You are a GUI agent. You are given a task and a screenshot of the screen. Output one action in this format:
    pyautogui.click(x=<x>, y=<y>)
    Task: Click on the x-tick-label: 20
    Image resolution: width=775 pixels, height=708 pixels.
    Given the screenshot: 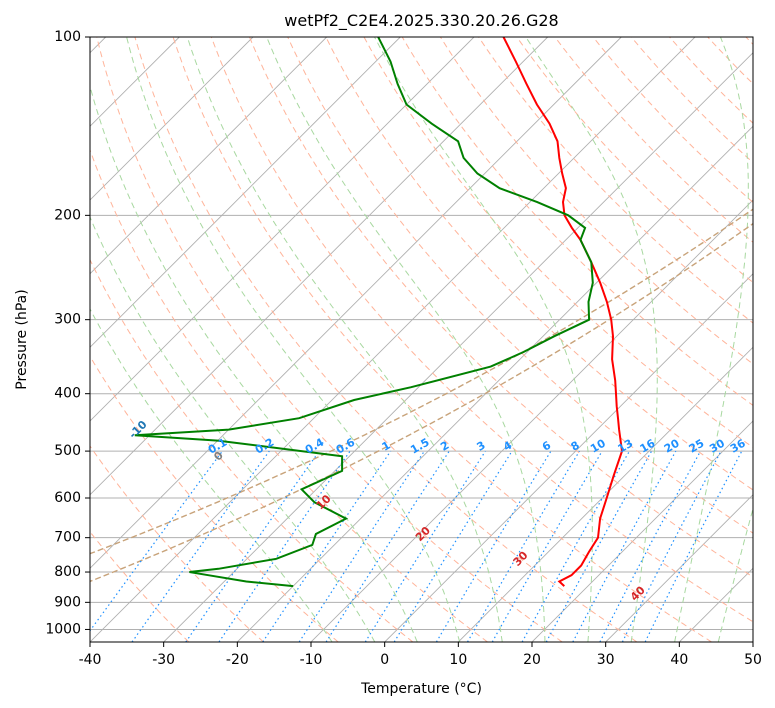 What is the action you would take?
    pyautogui.click(x=532, y=660)
    